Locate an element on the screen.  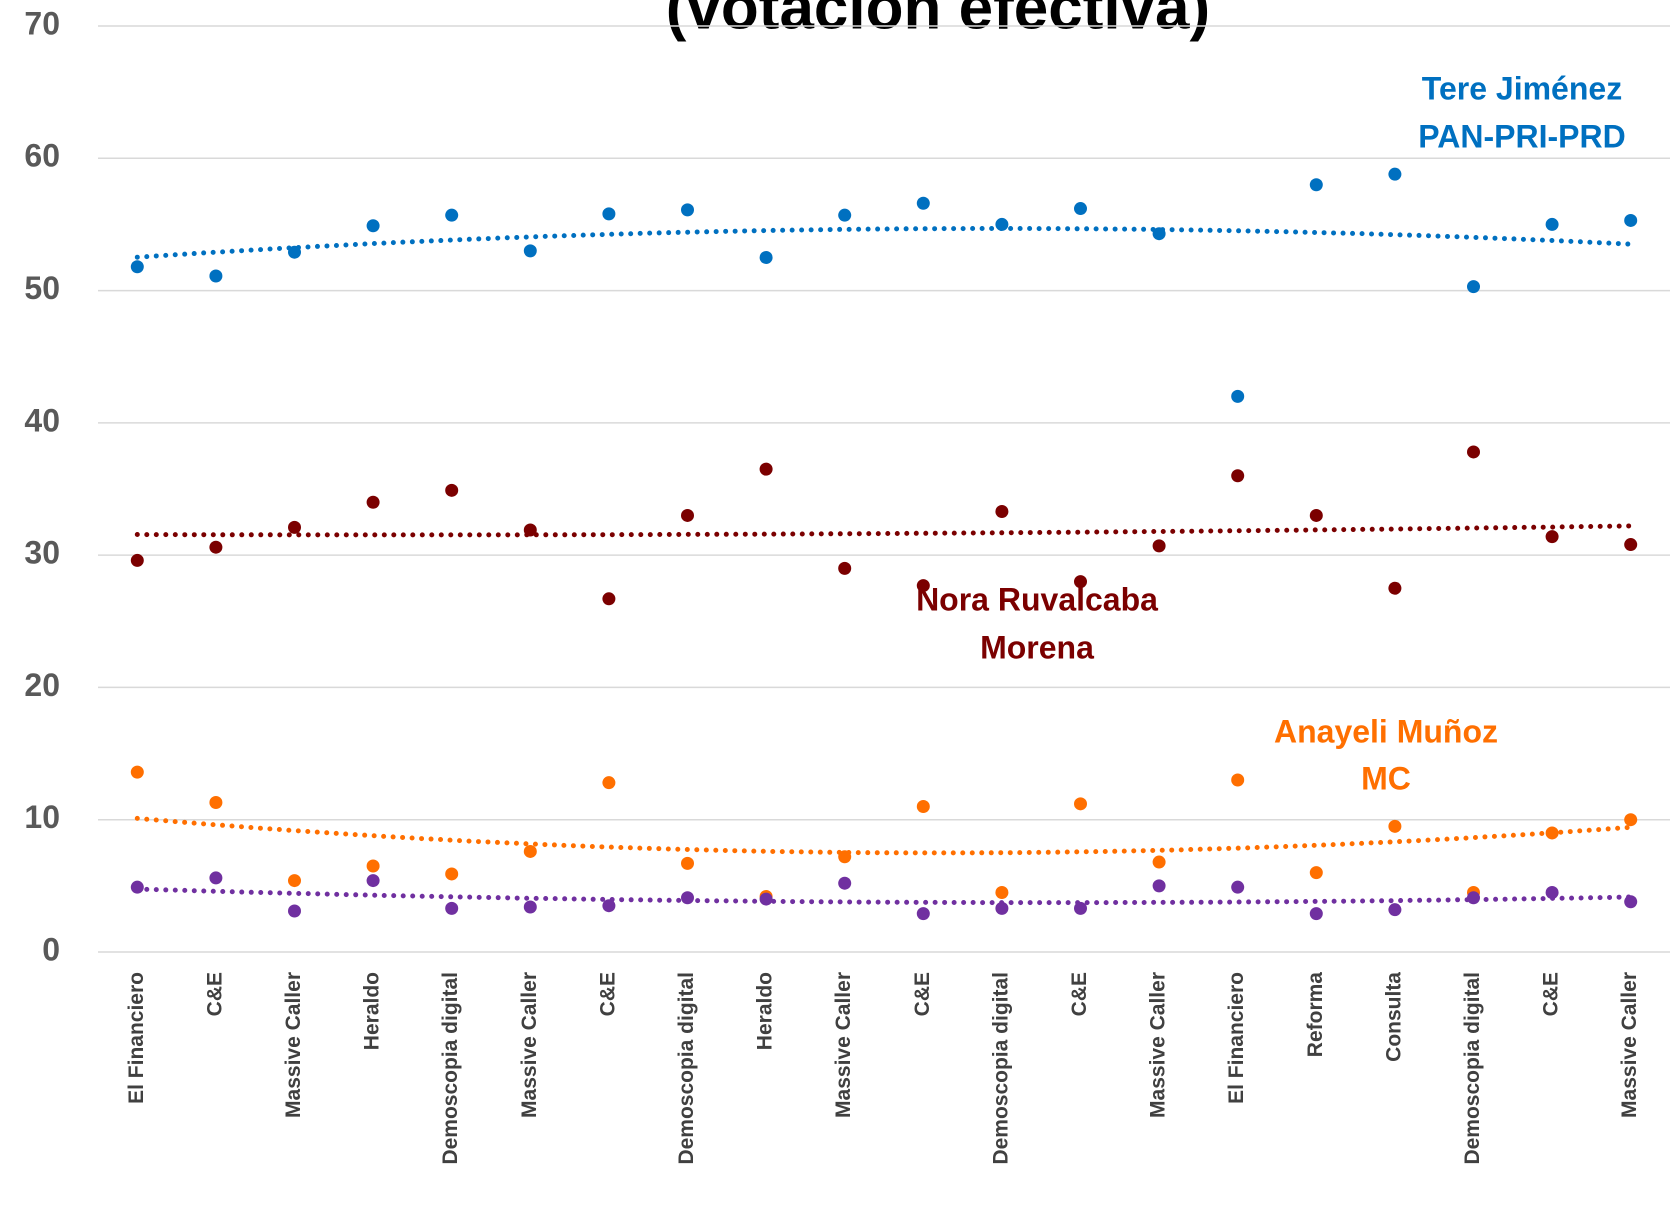
y-tick-label: 60 is located at coordinates (42, 156).